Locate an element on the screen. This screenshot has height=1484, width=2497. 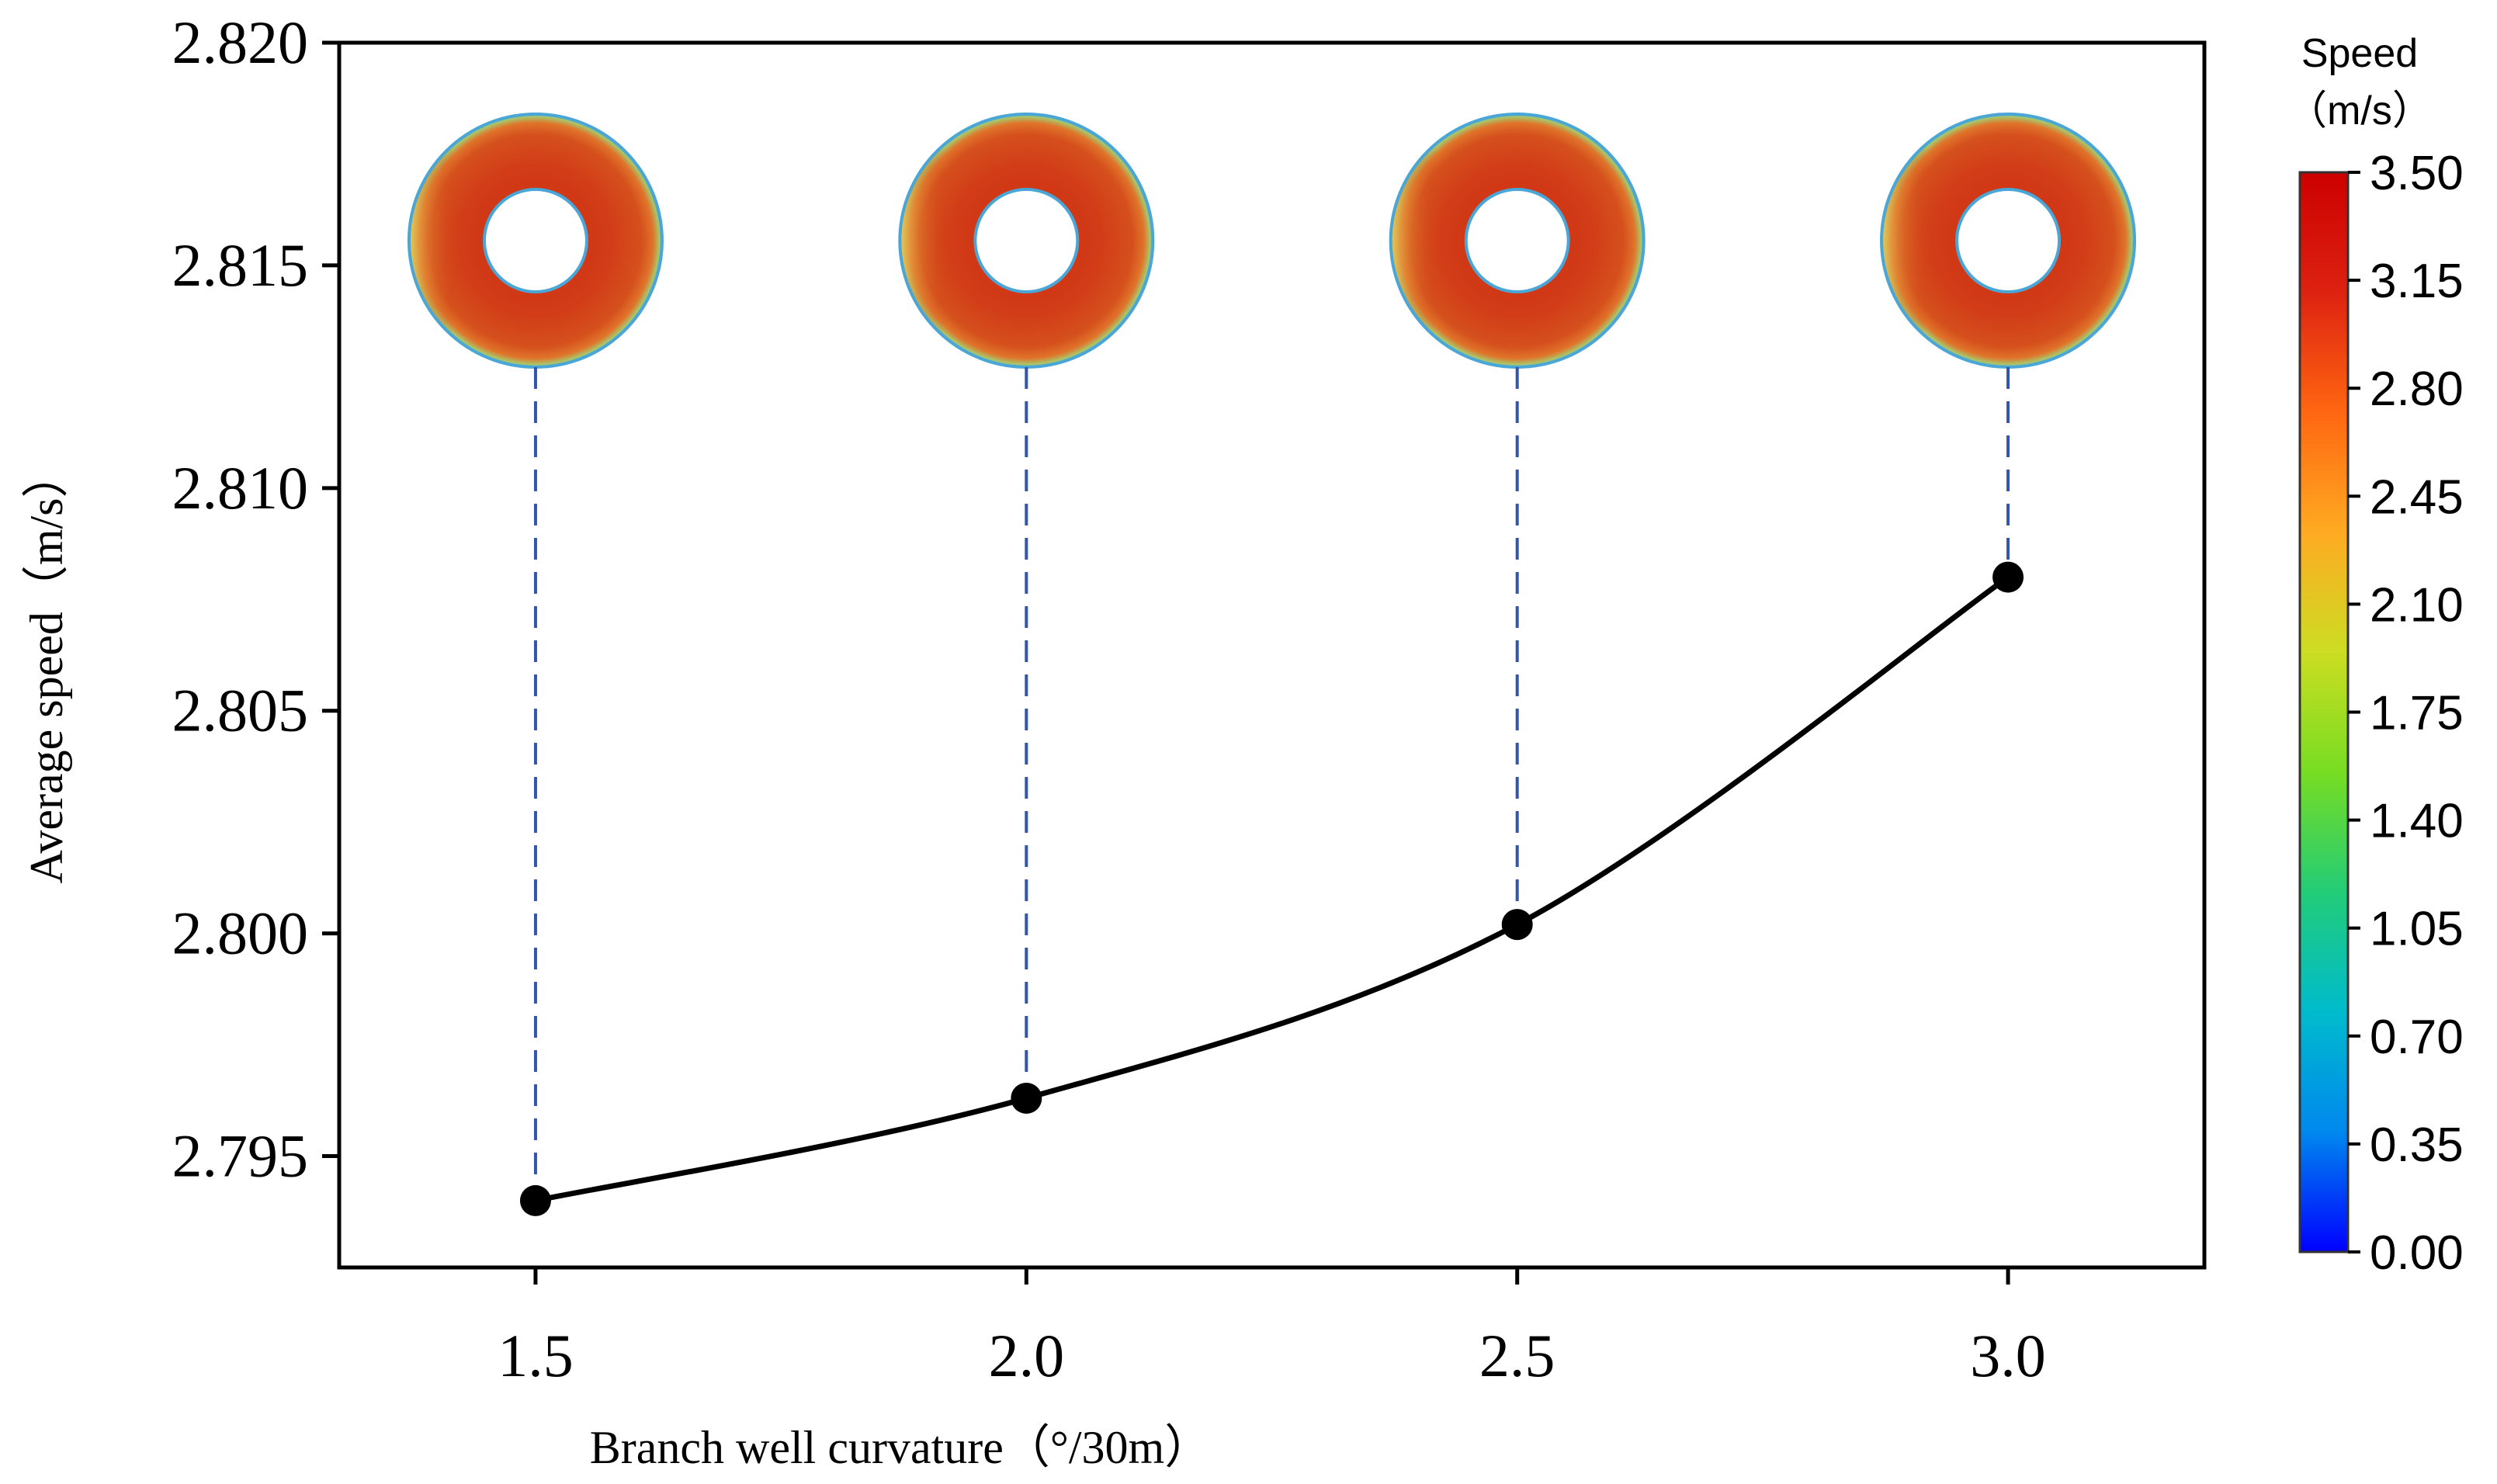
colorbar-tick-label: 2.80 is located at coordinates (2417, 389).